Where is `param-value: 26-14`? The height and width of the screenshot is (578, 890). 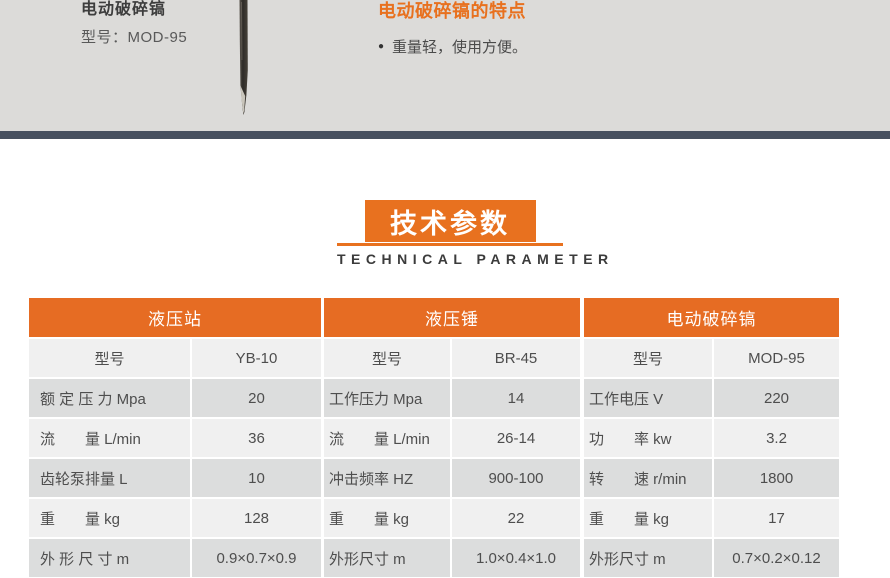
param-value: 26-14 is located at coordinates (516, 438).